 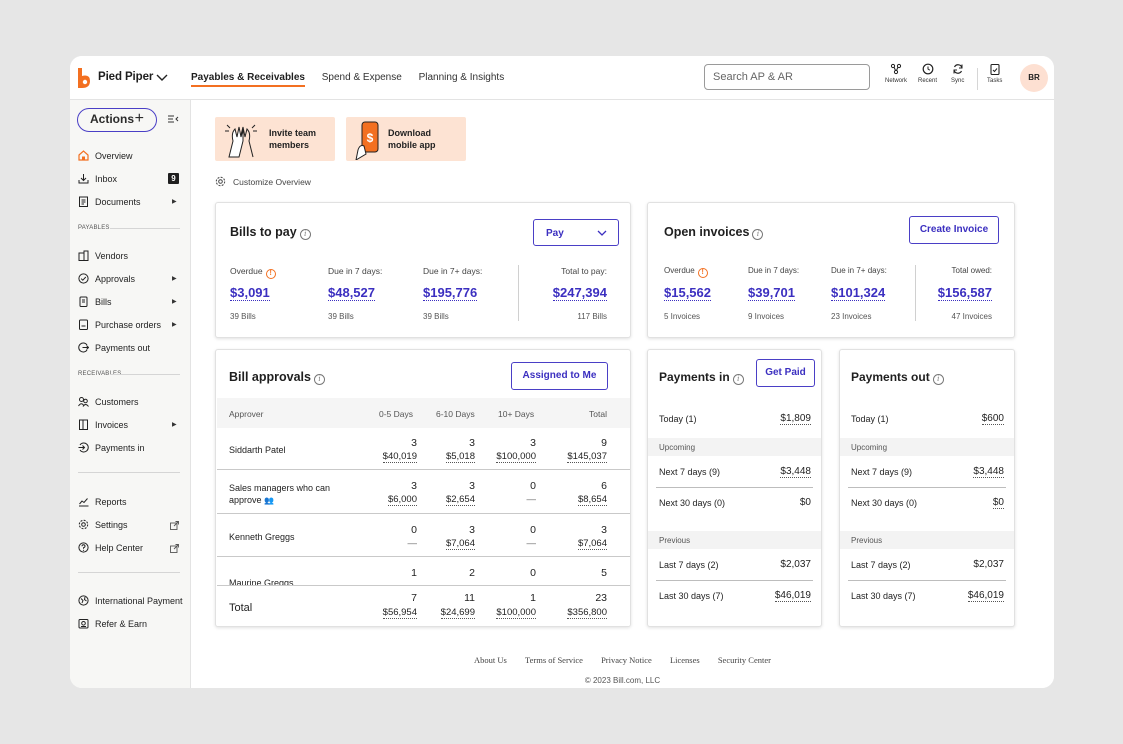 What do you see at coordinates (460, 457) in the screenshot?
I see `amount-6-10: $5,018` at bounding box center [460, 457].